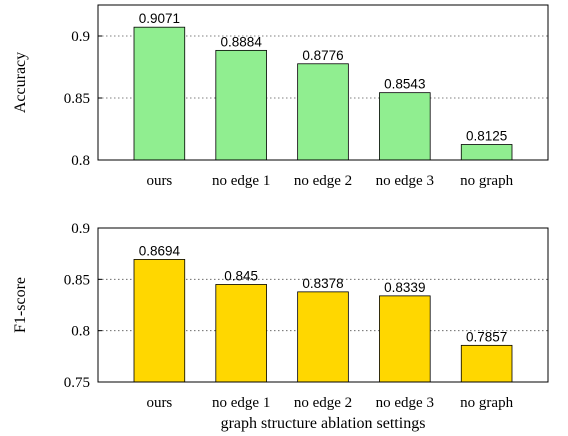  Describe the element at coordinates (404, 287) in the screenshot. I see `f1-score-data-label-no-edge-3: 0.8339` at that location.